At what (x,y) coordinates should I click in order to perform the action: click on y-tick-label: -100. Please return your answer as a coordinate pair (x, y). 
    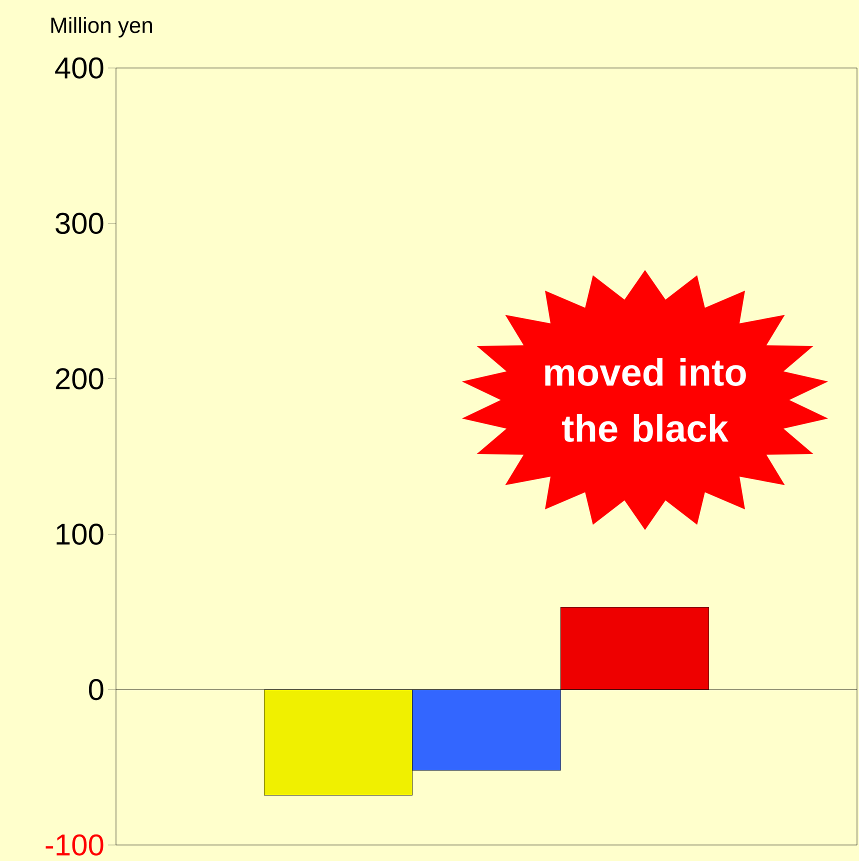
    Looking at the image, I should click on (75, 845).